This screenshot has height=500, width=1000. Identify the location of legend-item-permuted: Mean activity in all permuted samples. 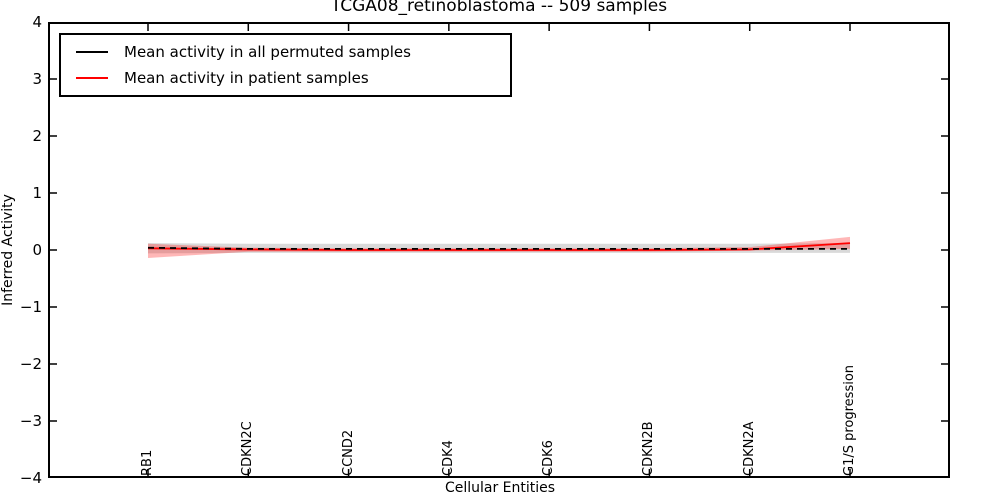
(285, 52).